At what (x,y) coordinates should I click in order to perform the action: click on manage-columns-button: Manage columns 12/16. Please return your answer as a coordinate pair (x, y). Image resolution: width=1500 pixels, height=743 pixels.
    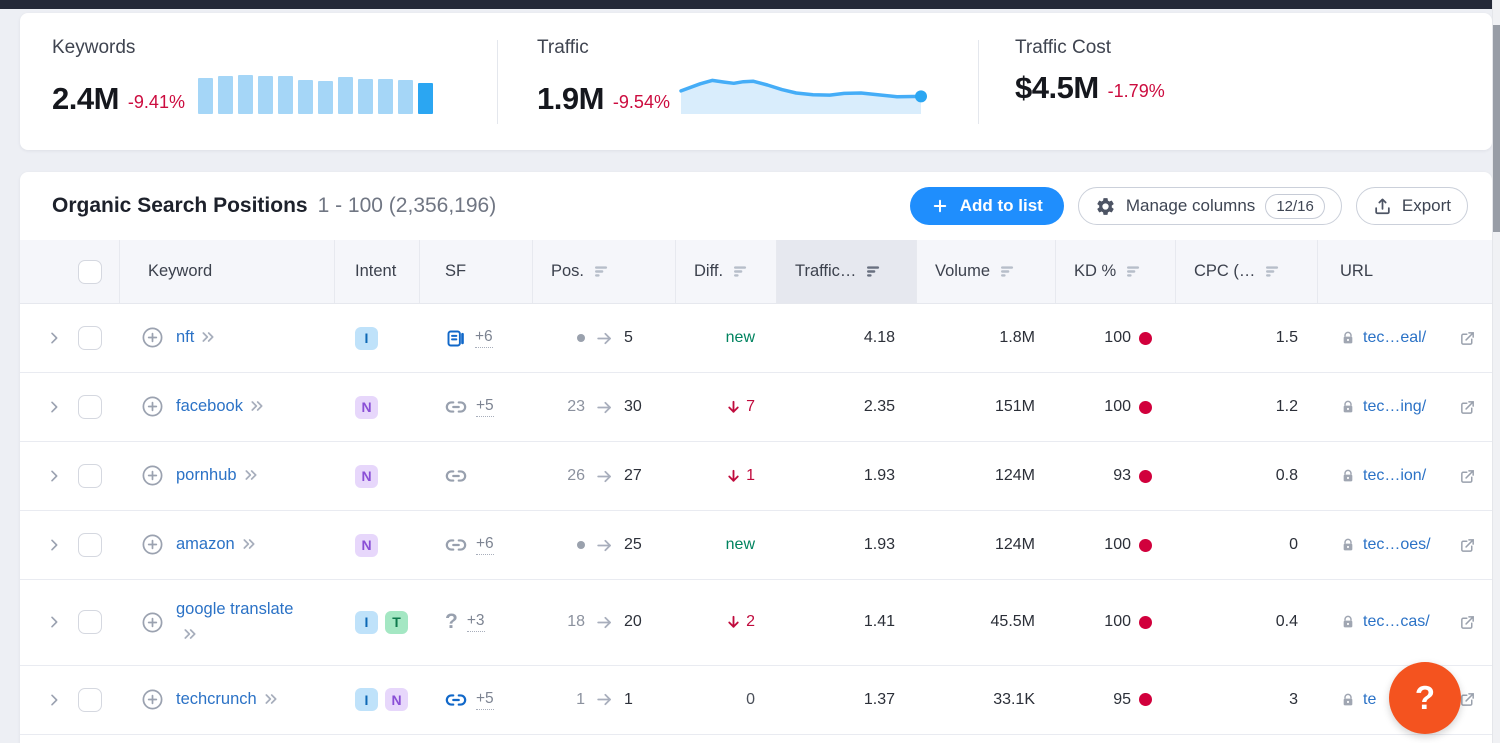
    Looking at the image, I should click on (1209, 206).